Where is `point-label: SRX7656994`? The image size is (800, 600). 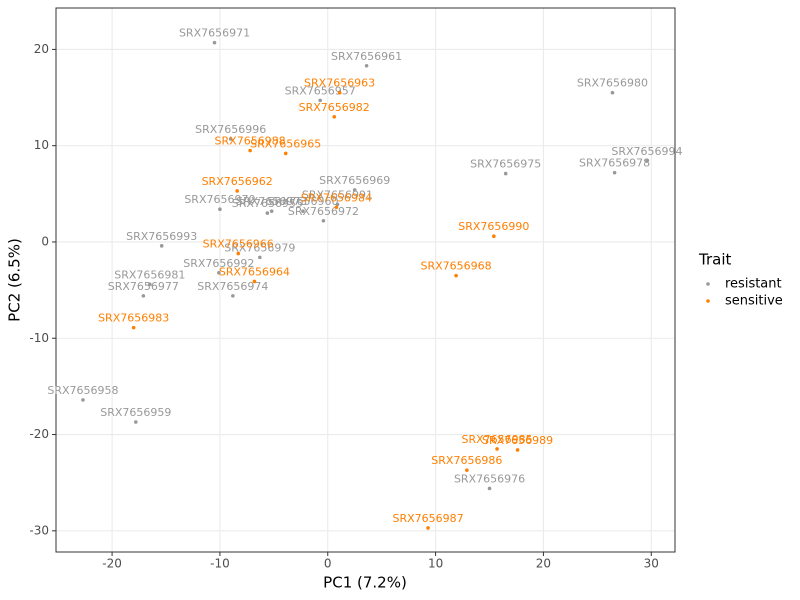
point-label: SRX7656994 is located at coordinates (646, 151).